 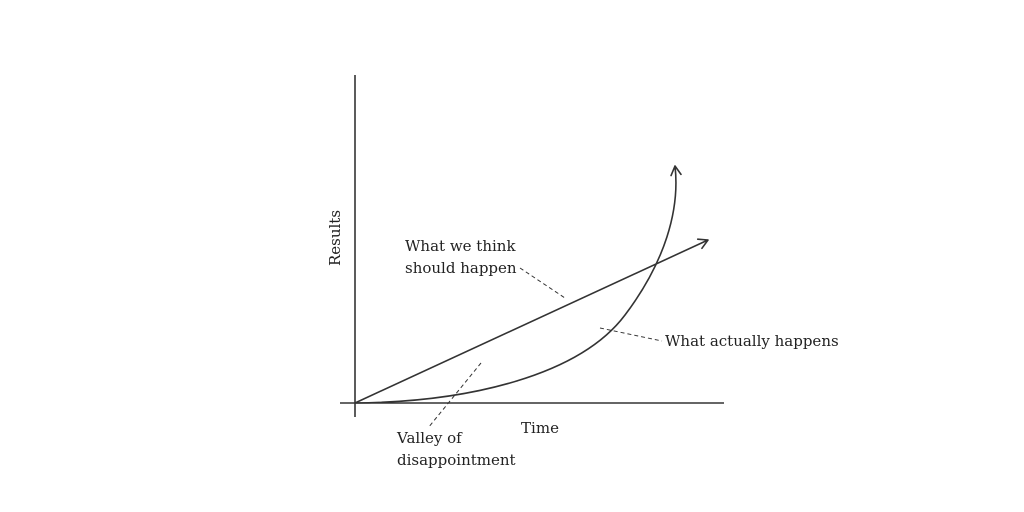 I want to click on valley-label-line-1: Valley of, so click(x=429, y=438).